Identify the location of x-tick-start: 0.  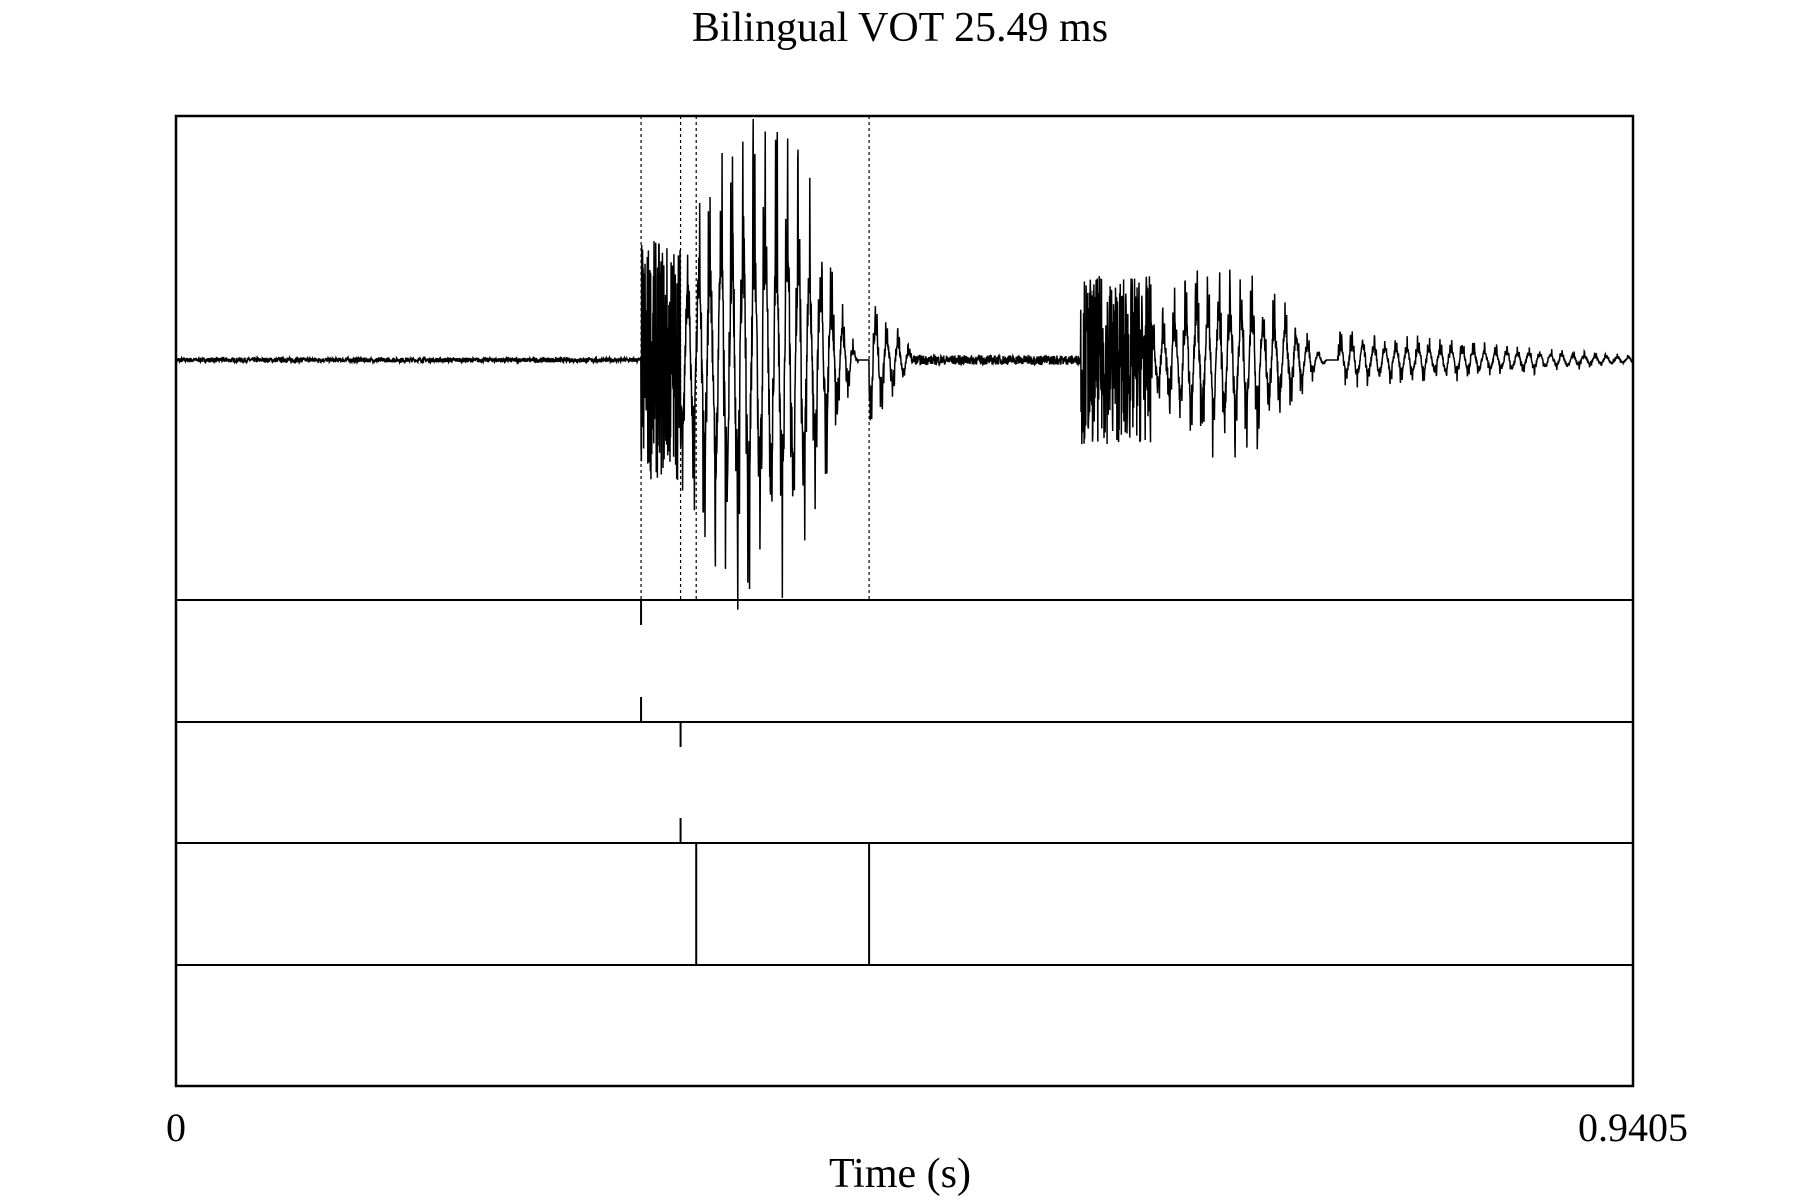
(176, 1127).